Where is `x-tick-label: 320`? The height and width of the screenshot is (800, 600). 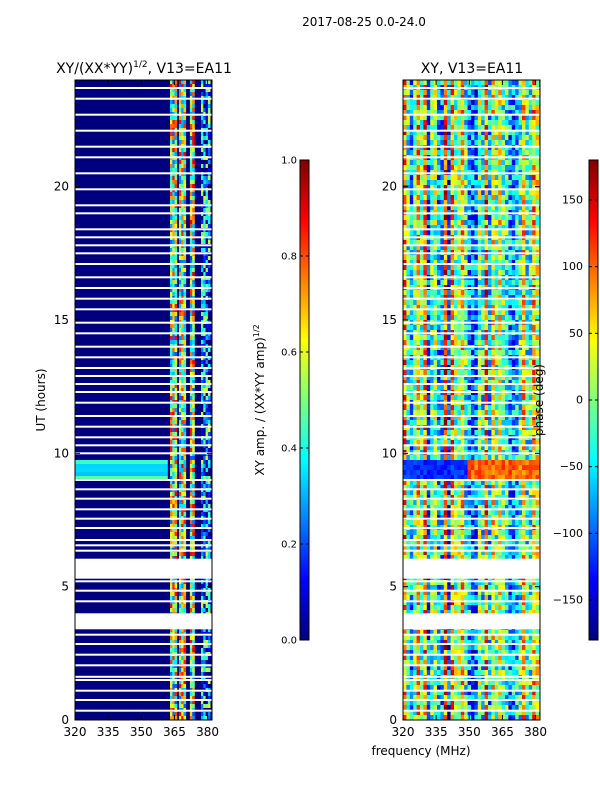
x-tick-label: 320 is located at coordinates (75, 732).